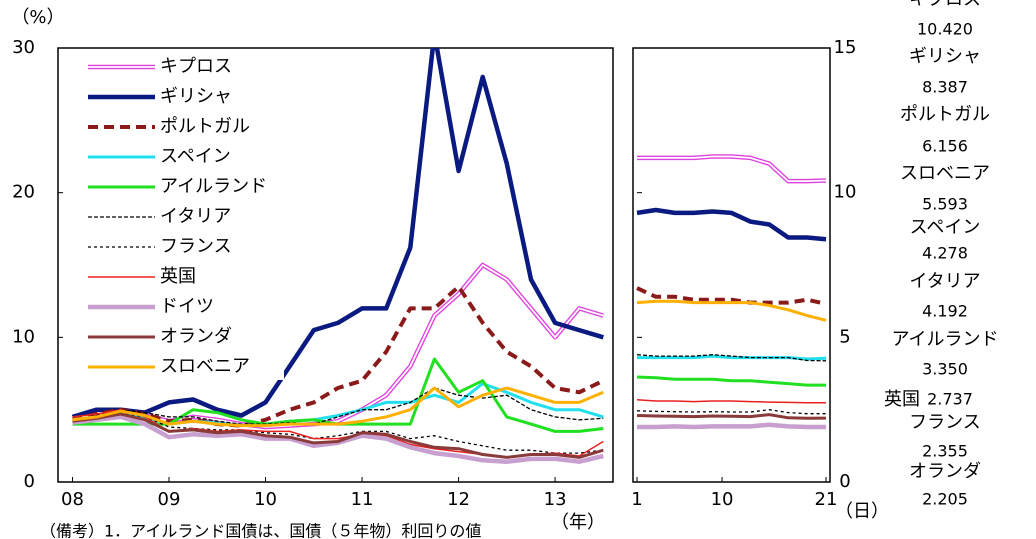 The width and height of the screenshot is (1036, 539). What do you see at coordinates (945, 29) in the screenshot?
I see `end-label-value: 10.420` at bounding box center [945, 29].